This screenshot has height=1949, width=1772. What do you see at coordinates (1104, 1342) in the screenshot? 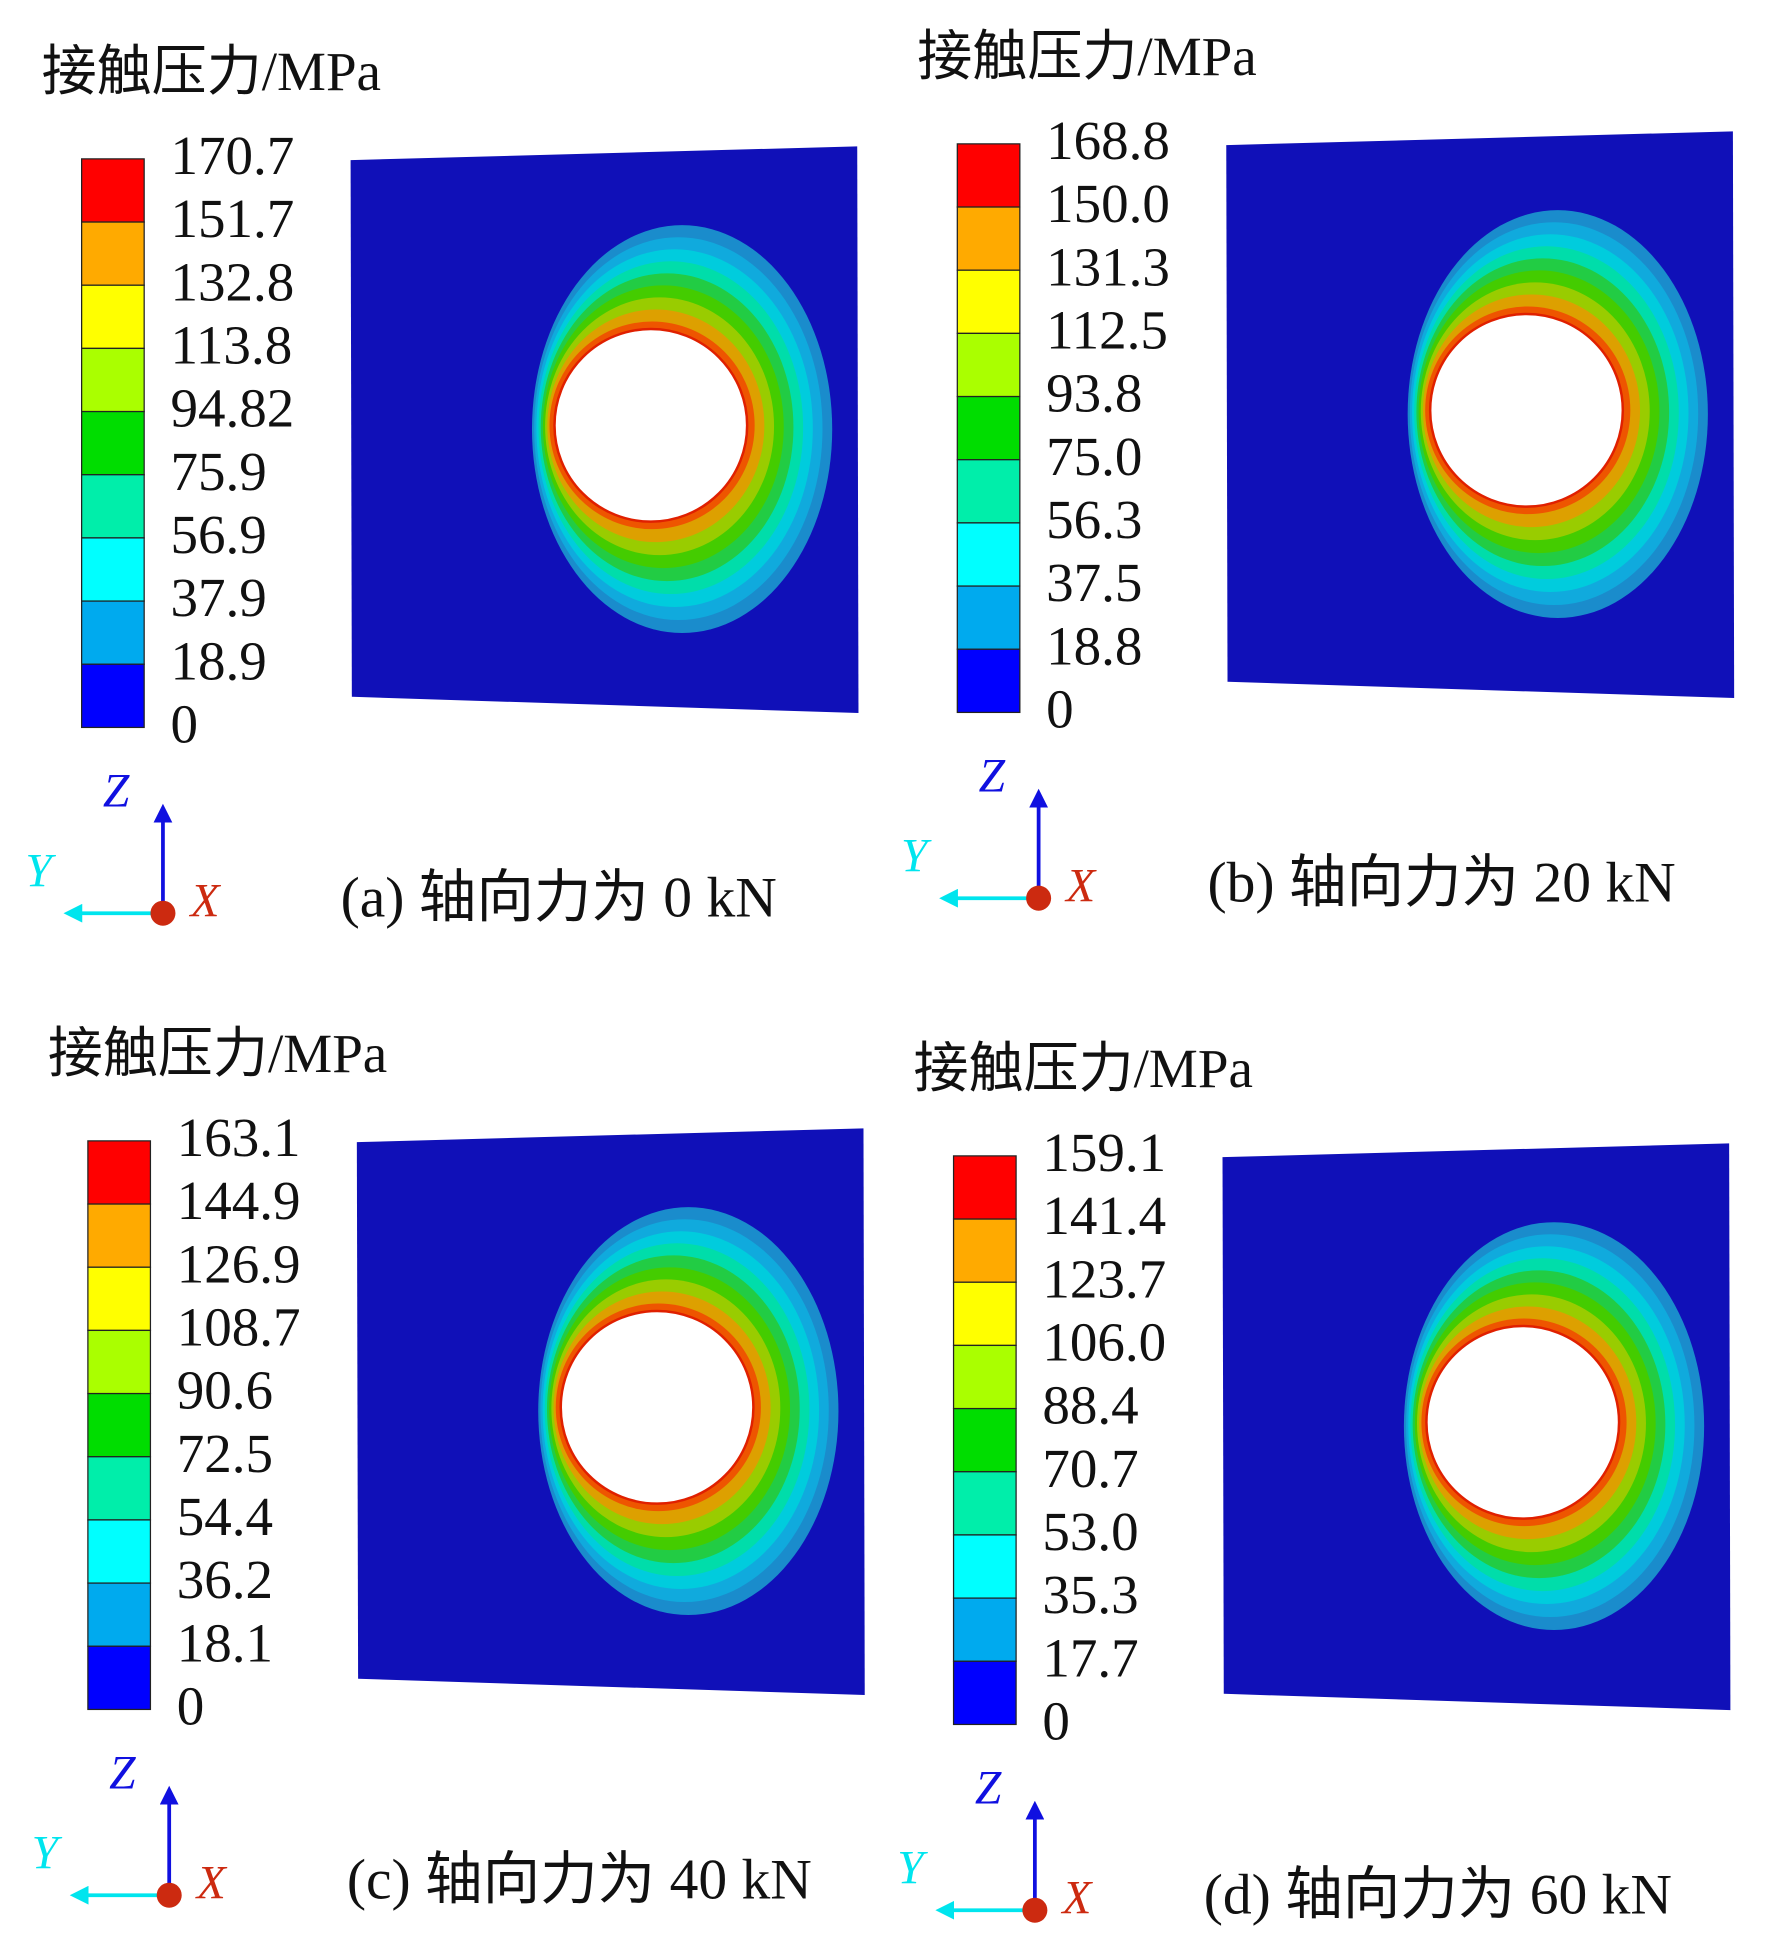
I see `legend-label: 106.0` at bounding box center [1104, 1342].